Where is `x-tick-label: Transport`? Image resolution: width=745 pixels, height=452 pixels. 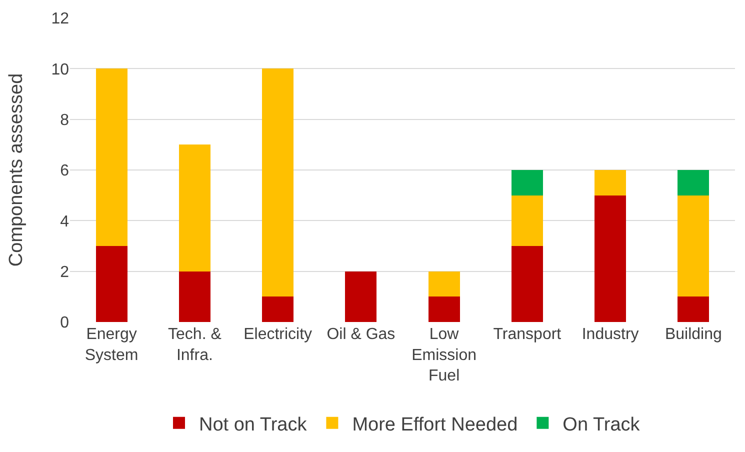 x-tick-label: Transport is located at coordinates (527, 334).